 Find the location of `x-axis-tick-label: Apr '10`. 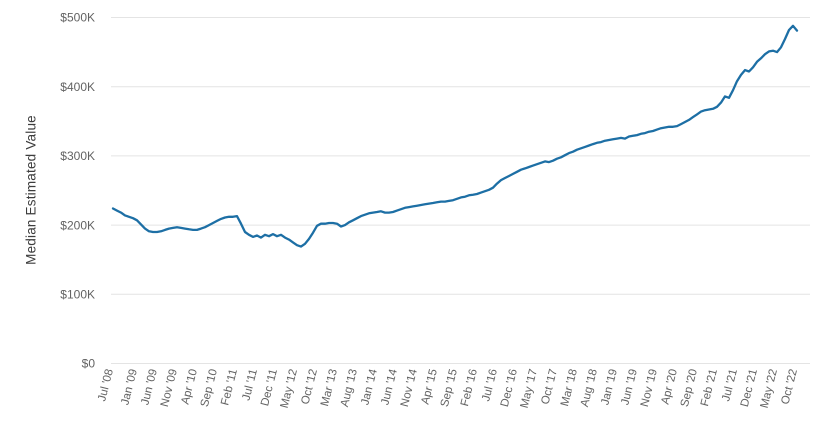

x-axis-tick-label: Apr '10 is located at coordinates (190, 387).